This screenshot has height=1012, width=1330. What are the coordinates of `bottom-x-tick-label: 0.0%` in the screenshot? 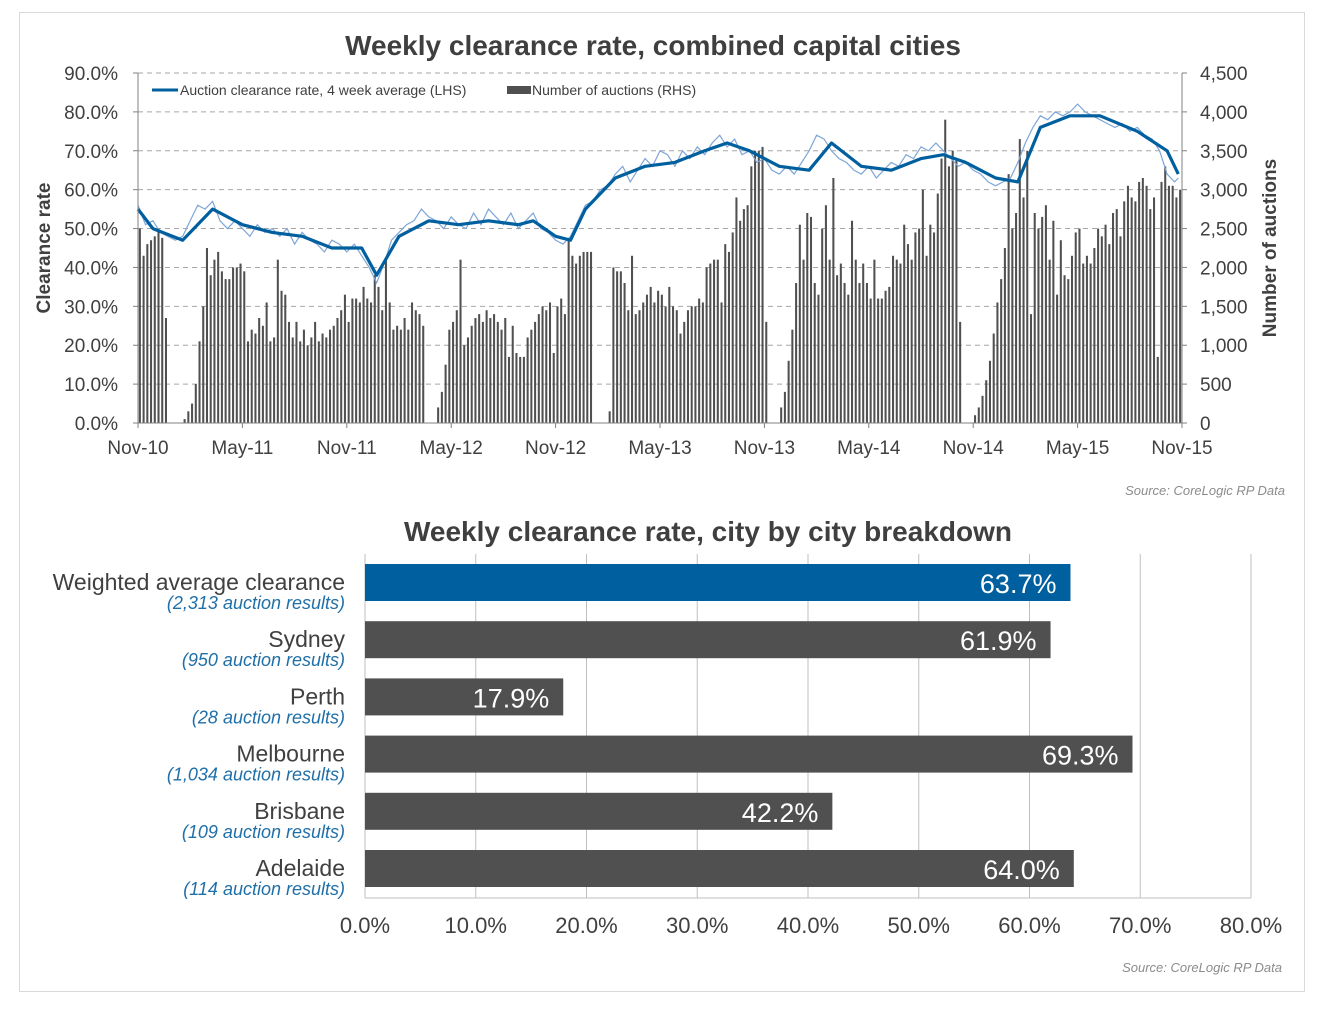 It's located at (365, 925).